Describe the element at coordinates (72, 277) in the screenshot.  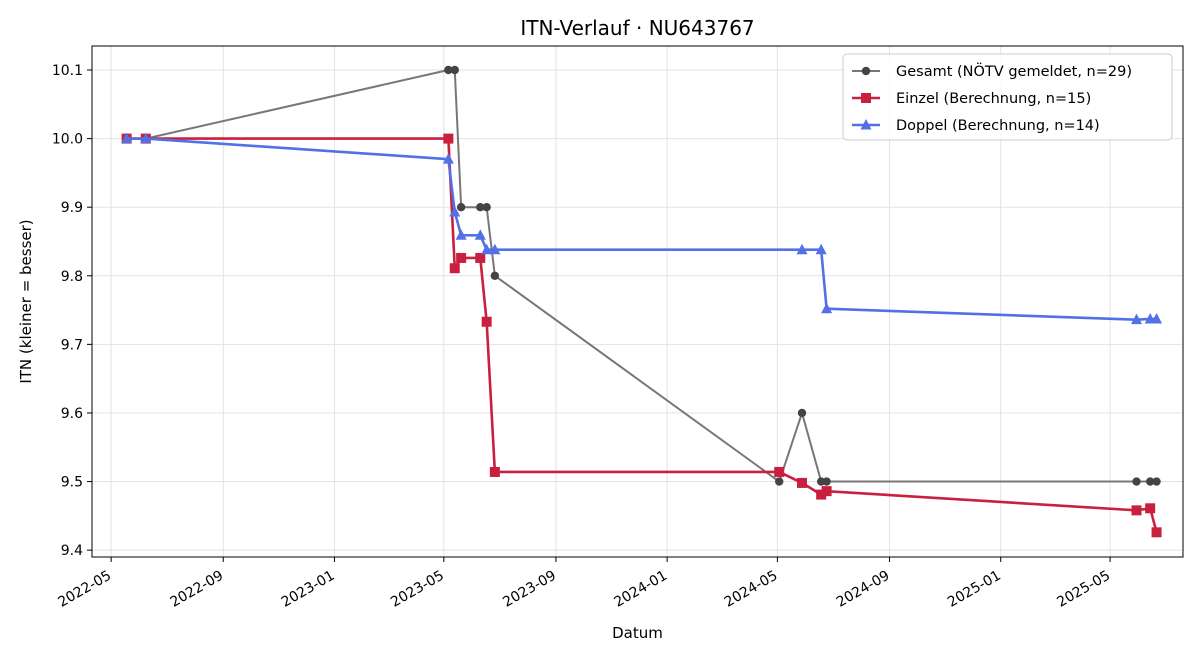
I see `y-tick-label: 9.8` at that location.